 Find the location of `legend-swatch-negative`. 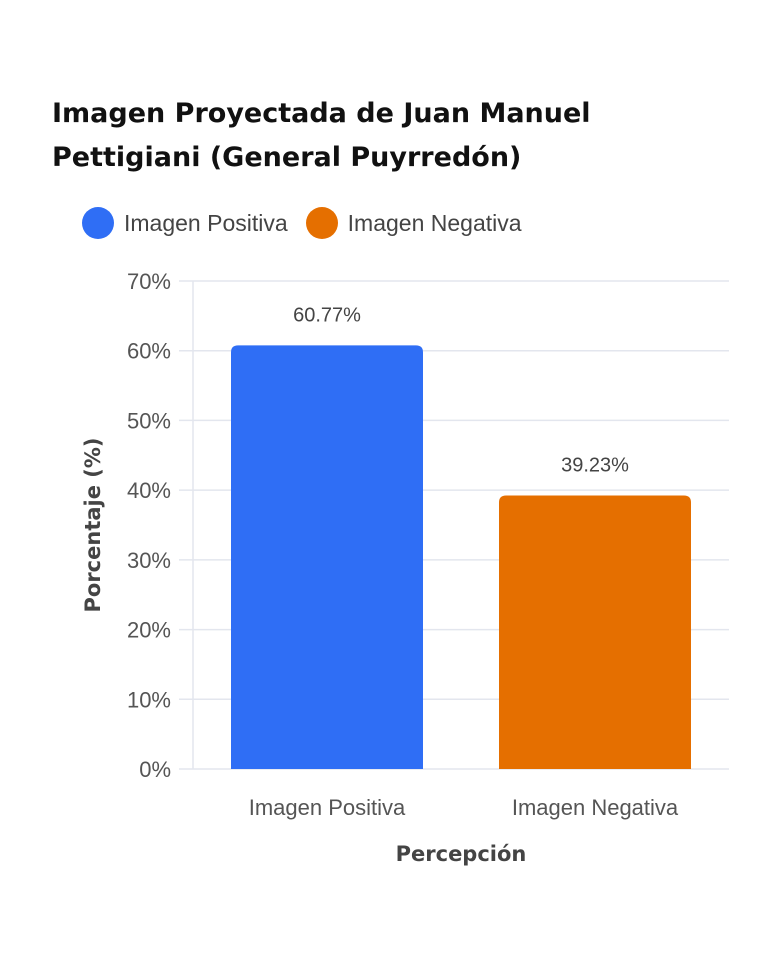

legend-swatch-negative is located at coordinates (321, 223).